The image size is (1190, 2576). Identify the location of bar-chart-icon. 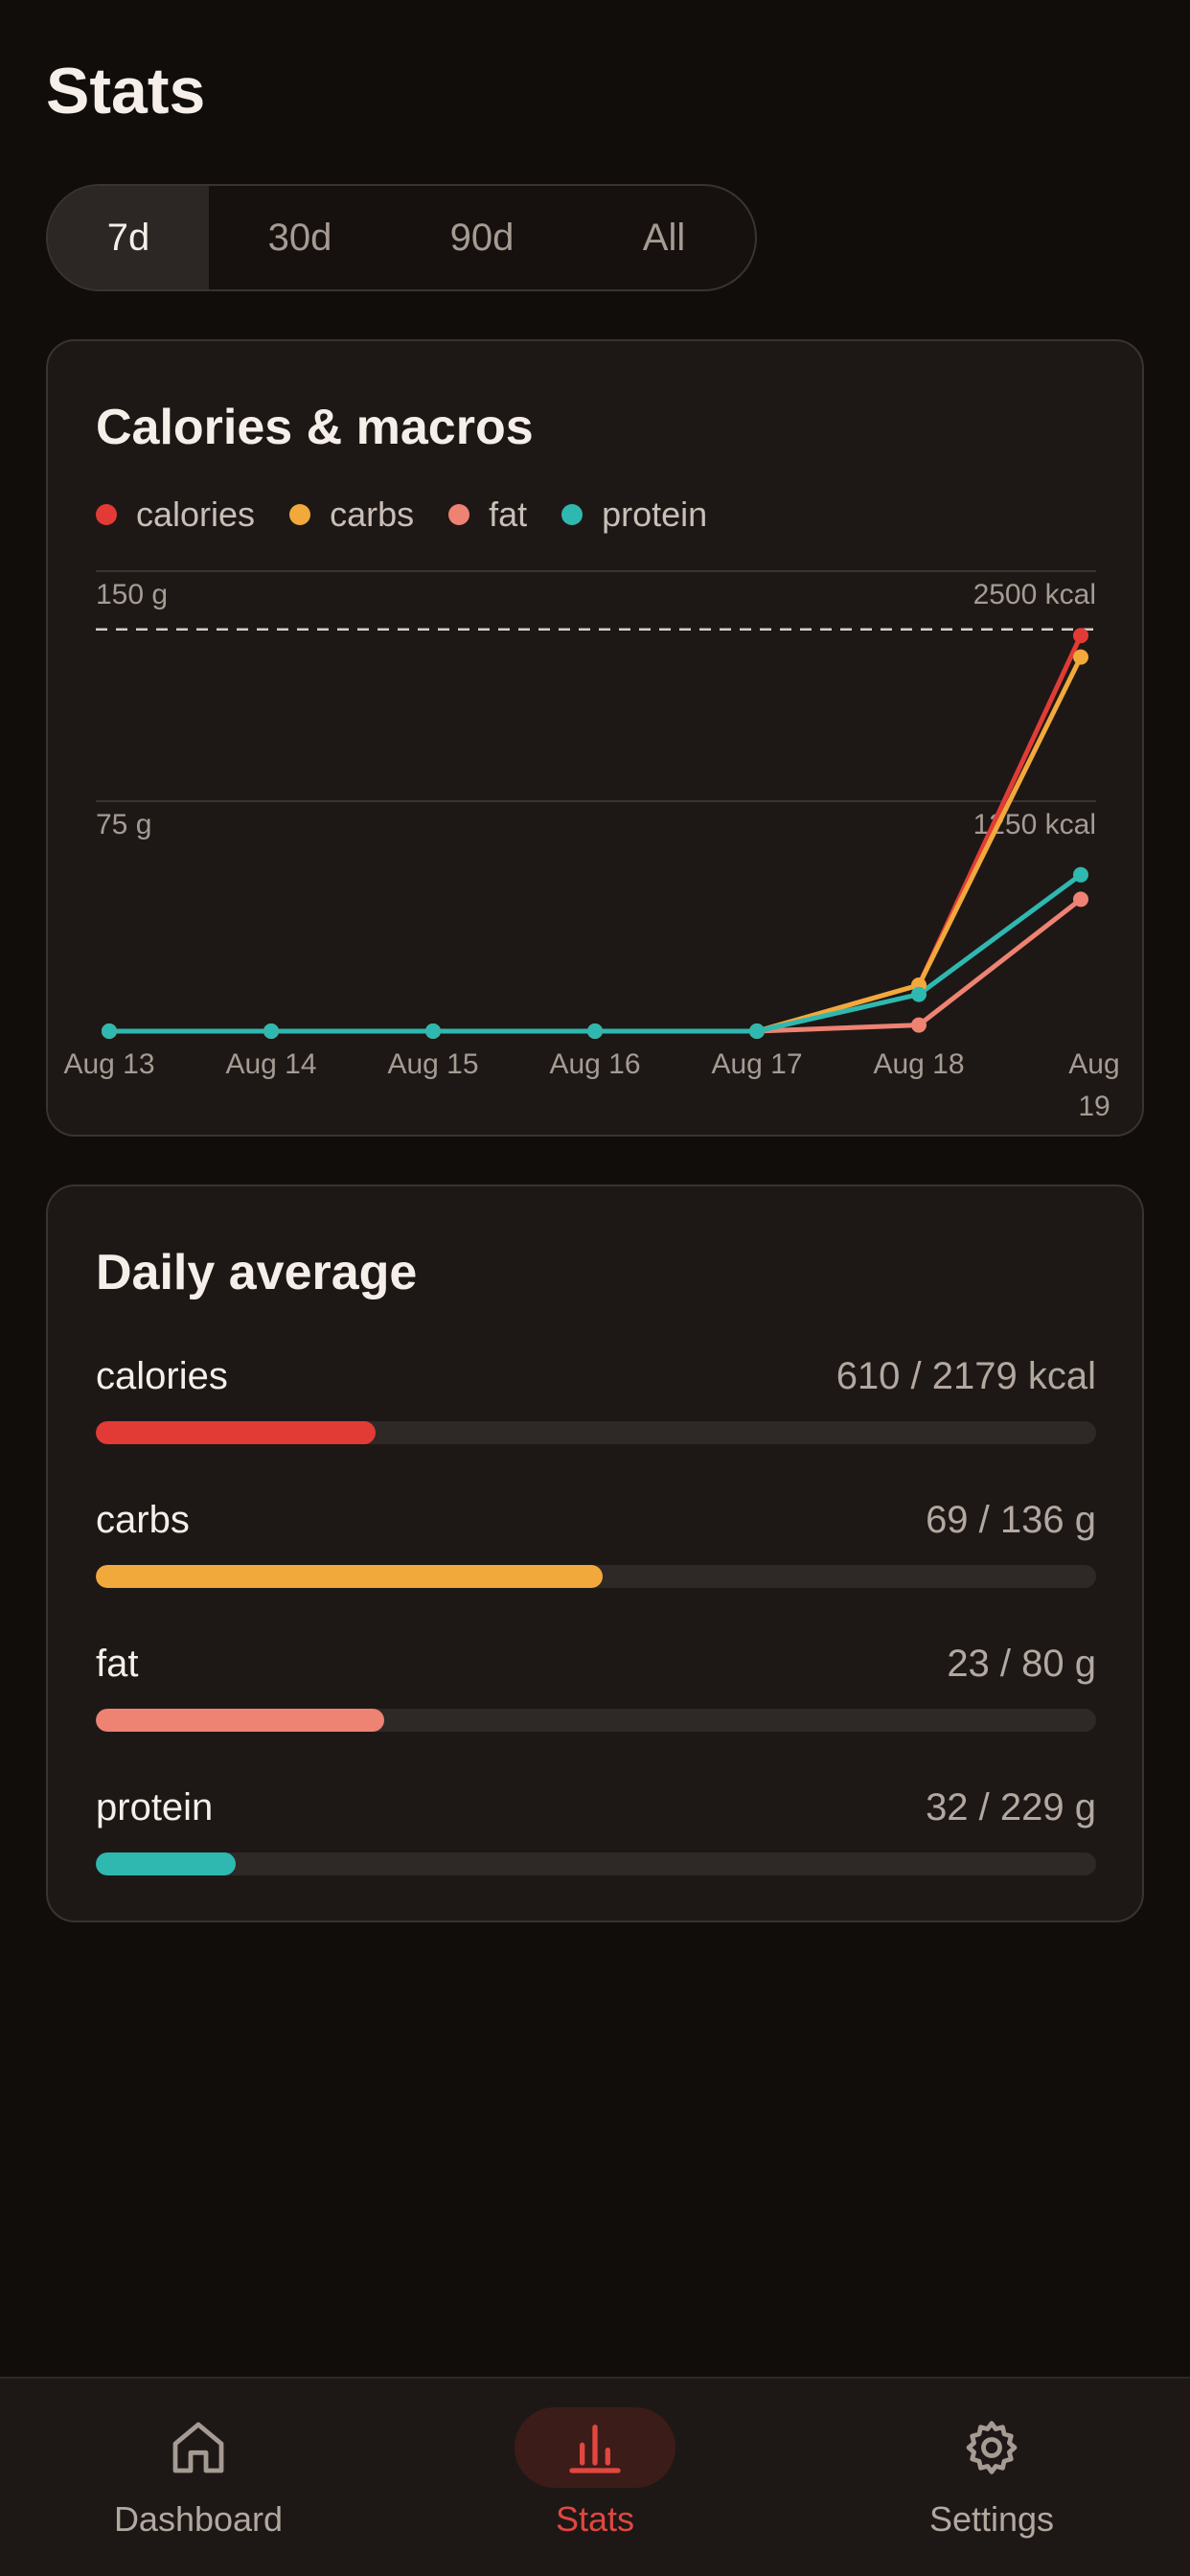
(595, 2447).